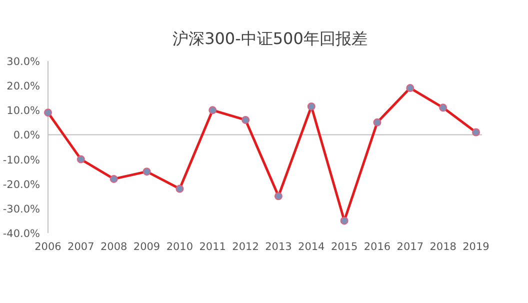 The image size is (528, 303). Describe the element at coordinates (21, 234) in the screenshot. I see `y-tick-label: -40.0%` at that location.